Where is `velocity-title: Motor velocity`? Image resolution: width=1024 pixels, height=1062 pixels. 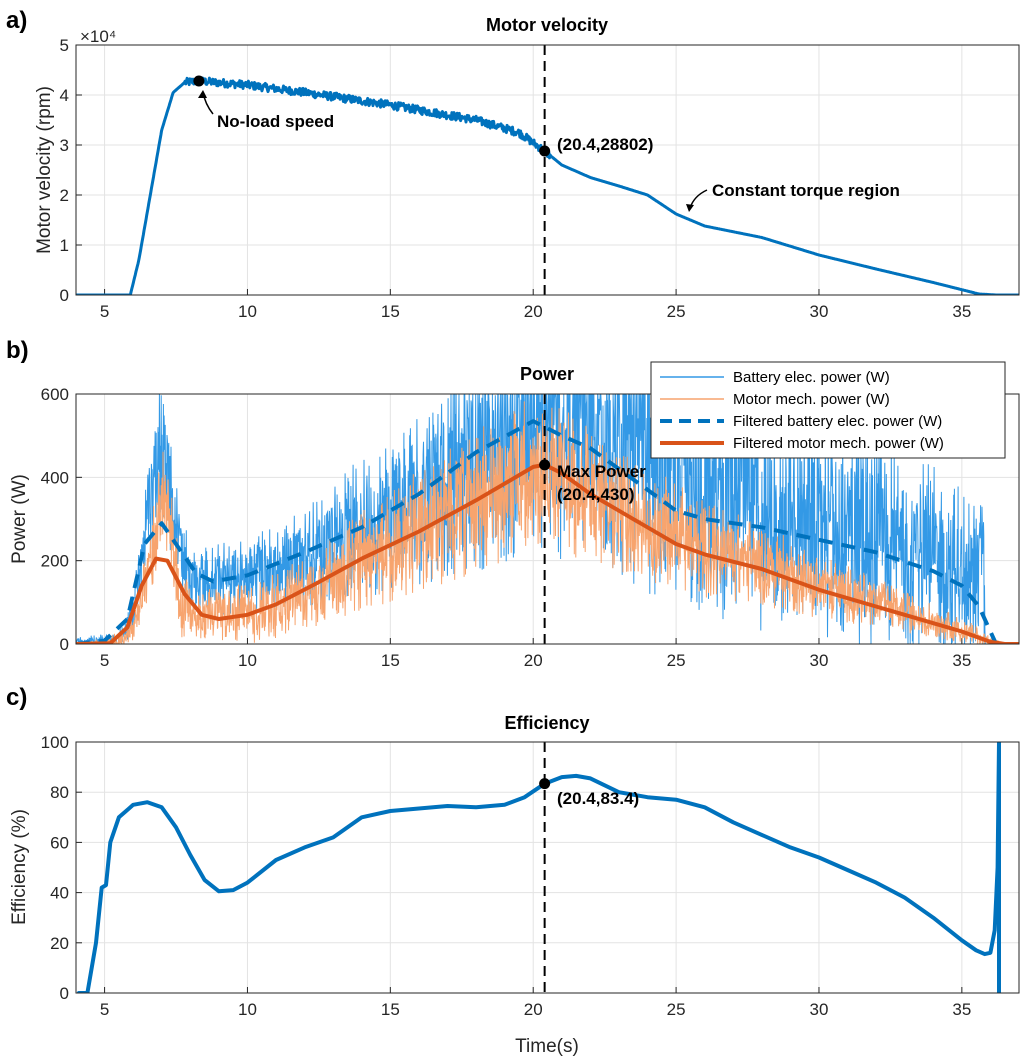 velocity-title: Motor velocity is located at coordinates (547, 25).